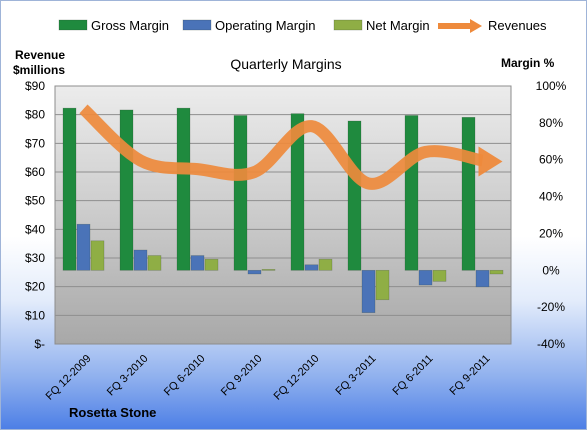 The width and height of the screenshot is (587, 430). What do you see at coordinates (297, 378) in the screenshot?
I see `category-tick-label: FQ 12-2010` at bounding box center [297, 378].